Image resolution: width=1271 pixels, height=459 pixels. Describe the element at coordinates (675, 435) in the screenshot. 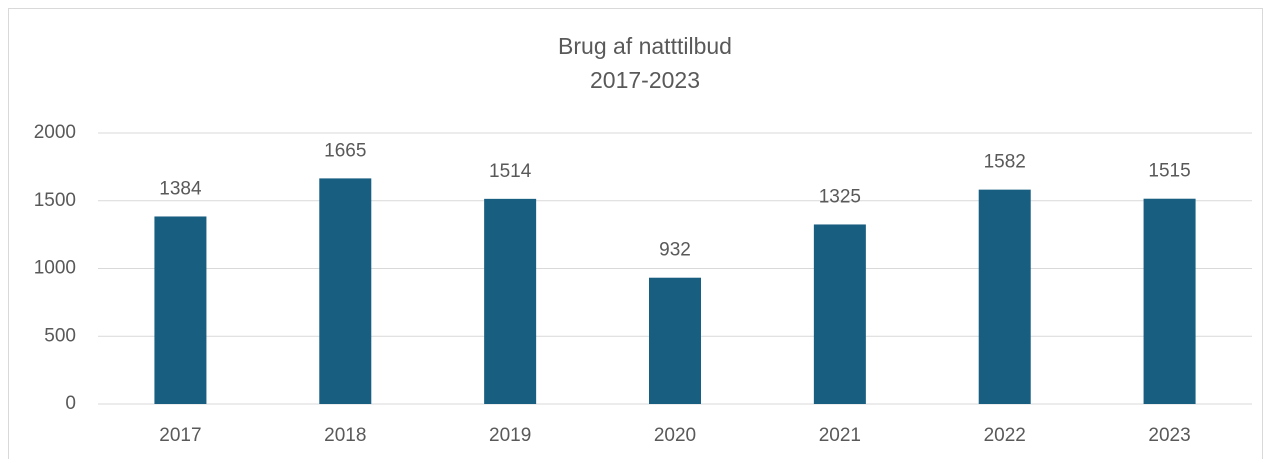

I see `x-tick-label: 2020` at that location.